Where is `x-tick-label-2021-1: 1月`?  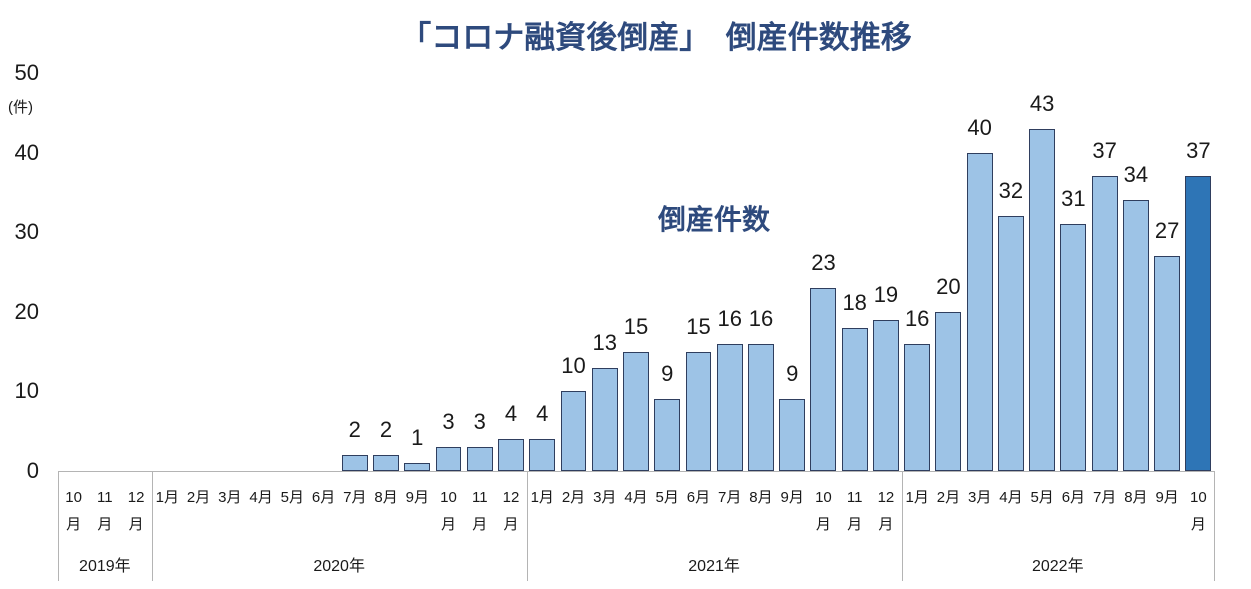 x-tick-label-2021-1: 1月 is located at coordinates (542, 497).